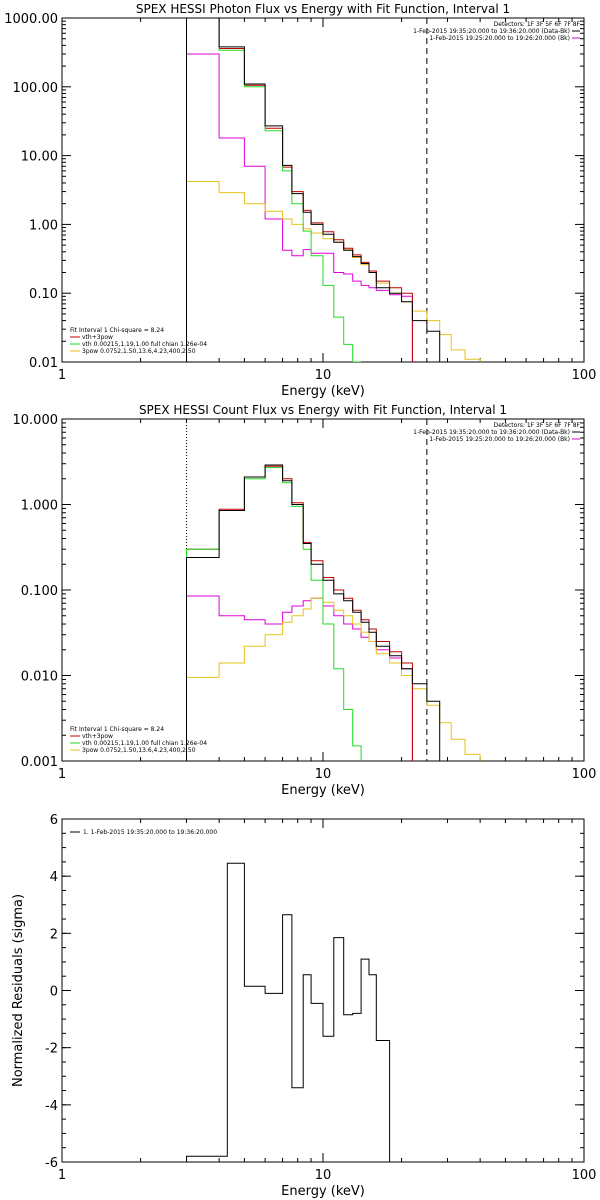 The image size is (600, 1200). I want to click on y-tick-label: -2, so click(51, 1049).